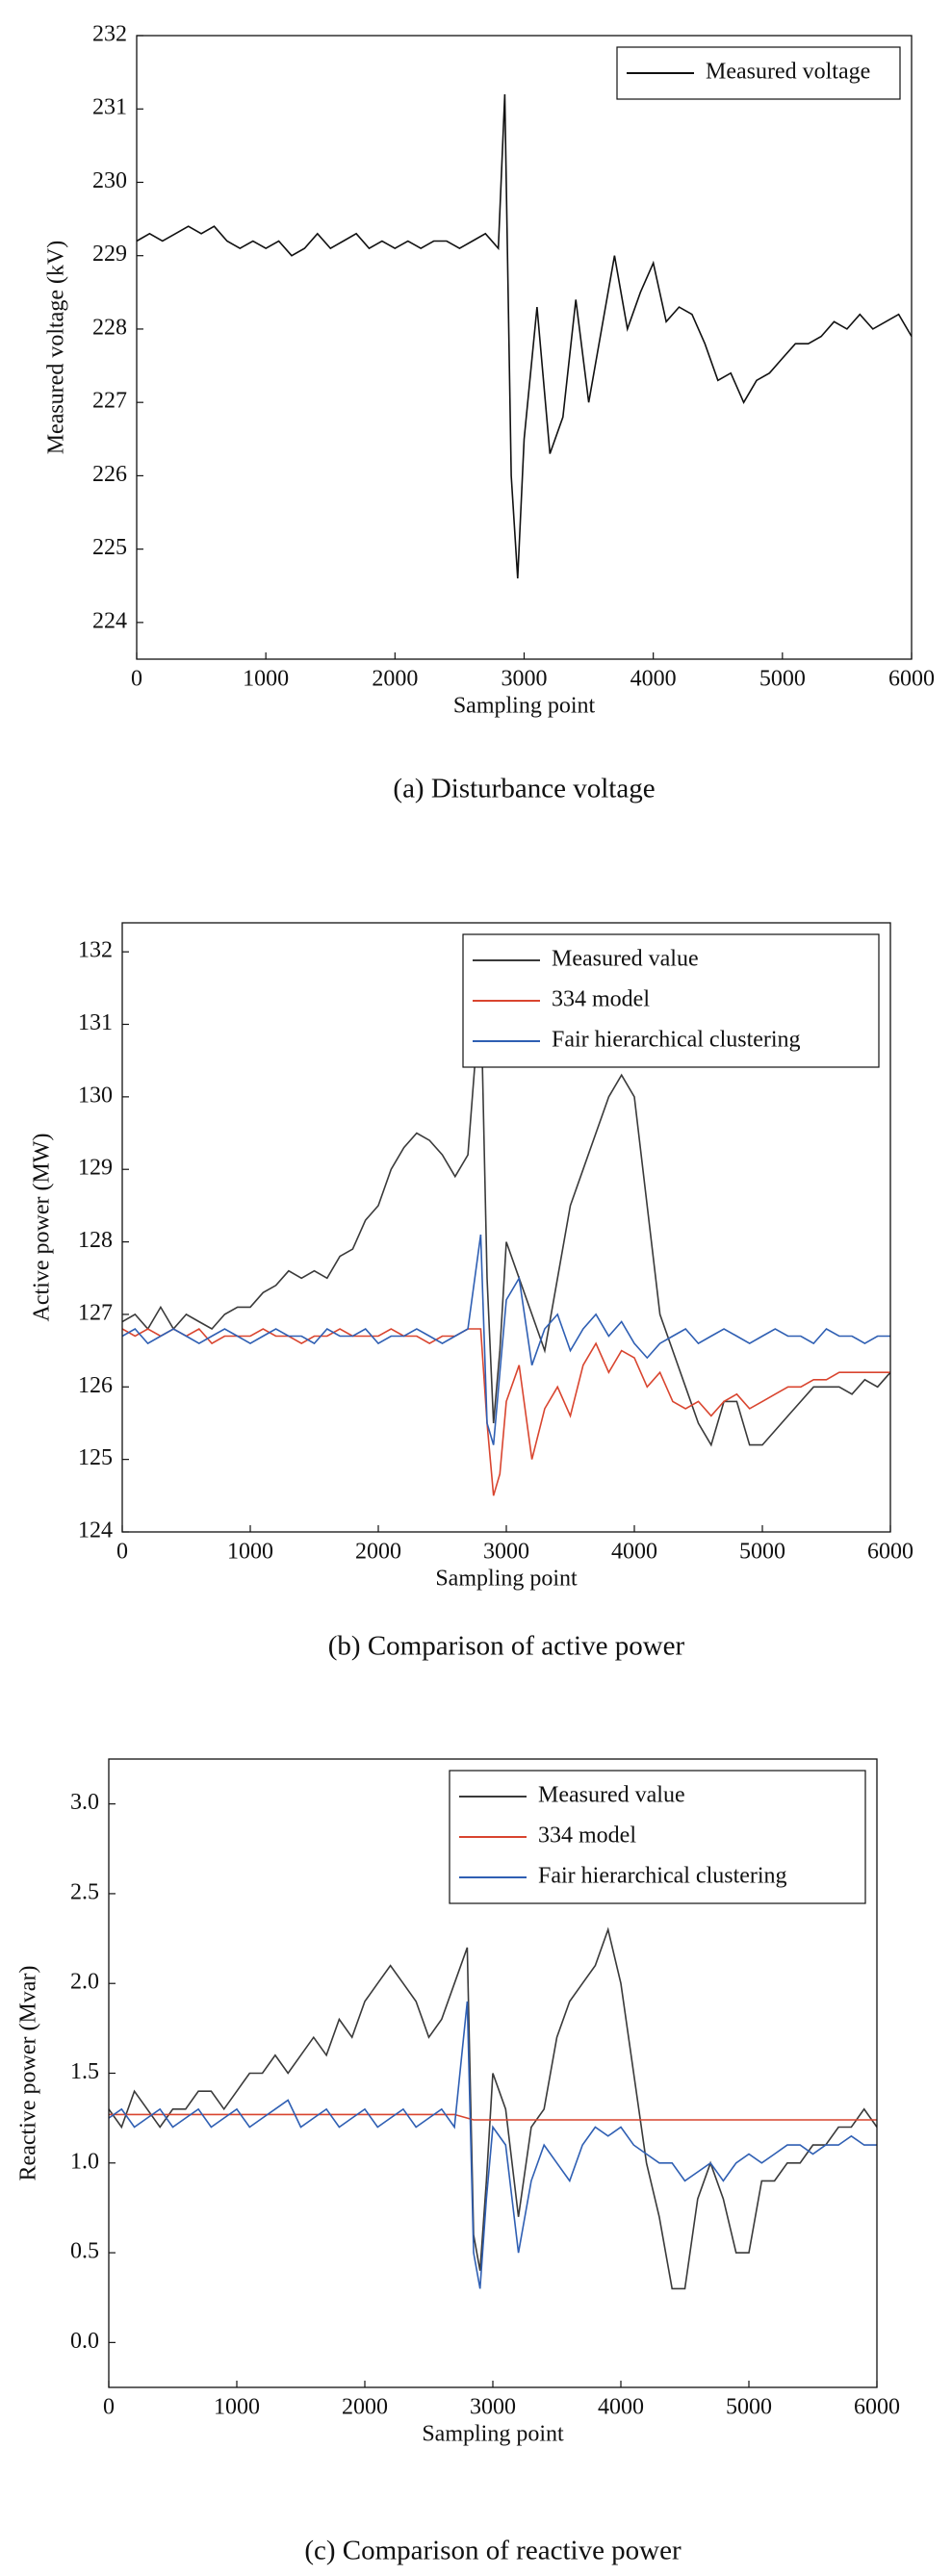 The height and width of the screenshot is (2576, 952). Describe the element at coordinates (96, 1457) in the screenshot. I see `y-tick-label: 125` at that location.